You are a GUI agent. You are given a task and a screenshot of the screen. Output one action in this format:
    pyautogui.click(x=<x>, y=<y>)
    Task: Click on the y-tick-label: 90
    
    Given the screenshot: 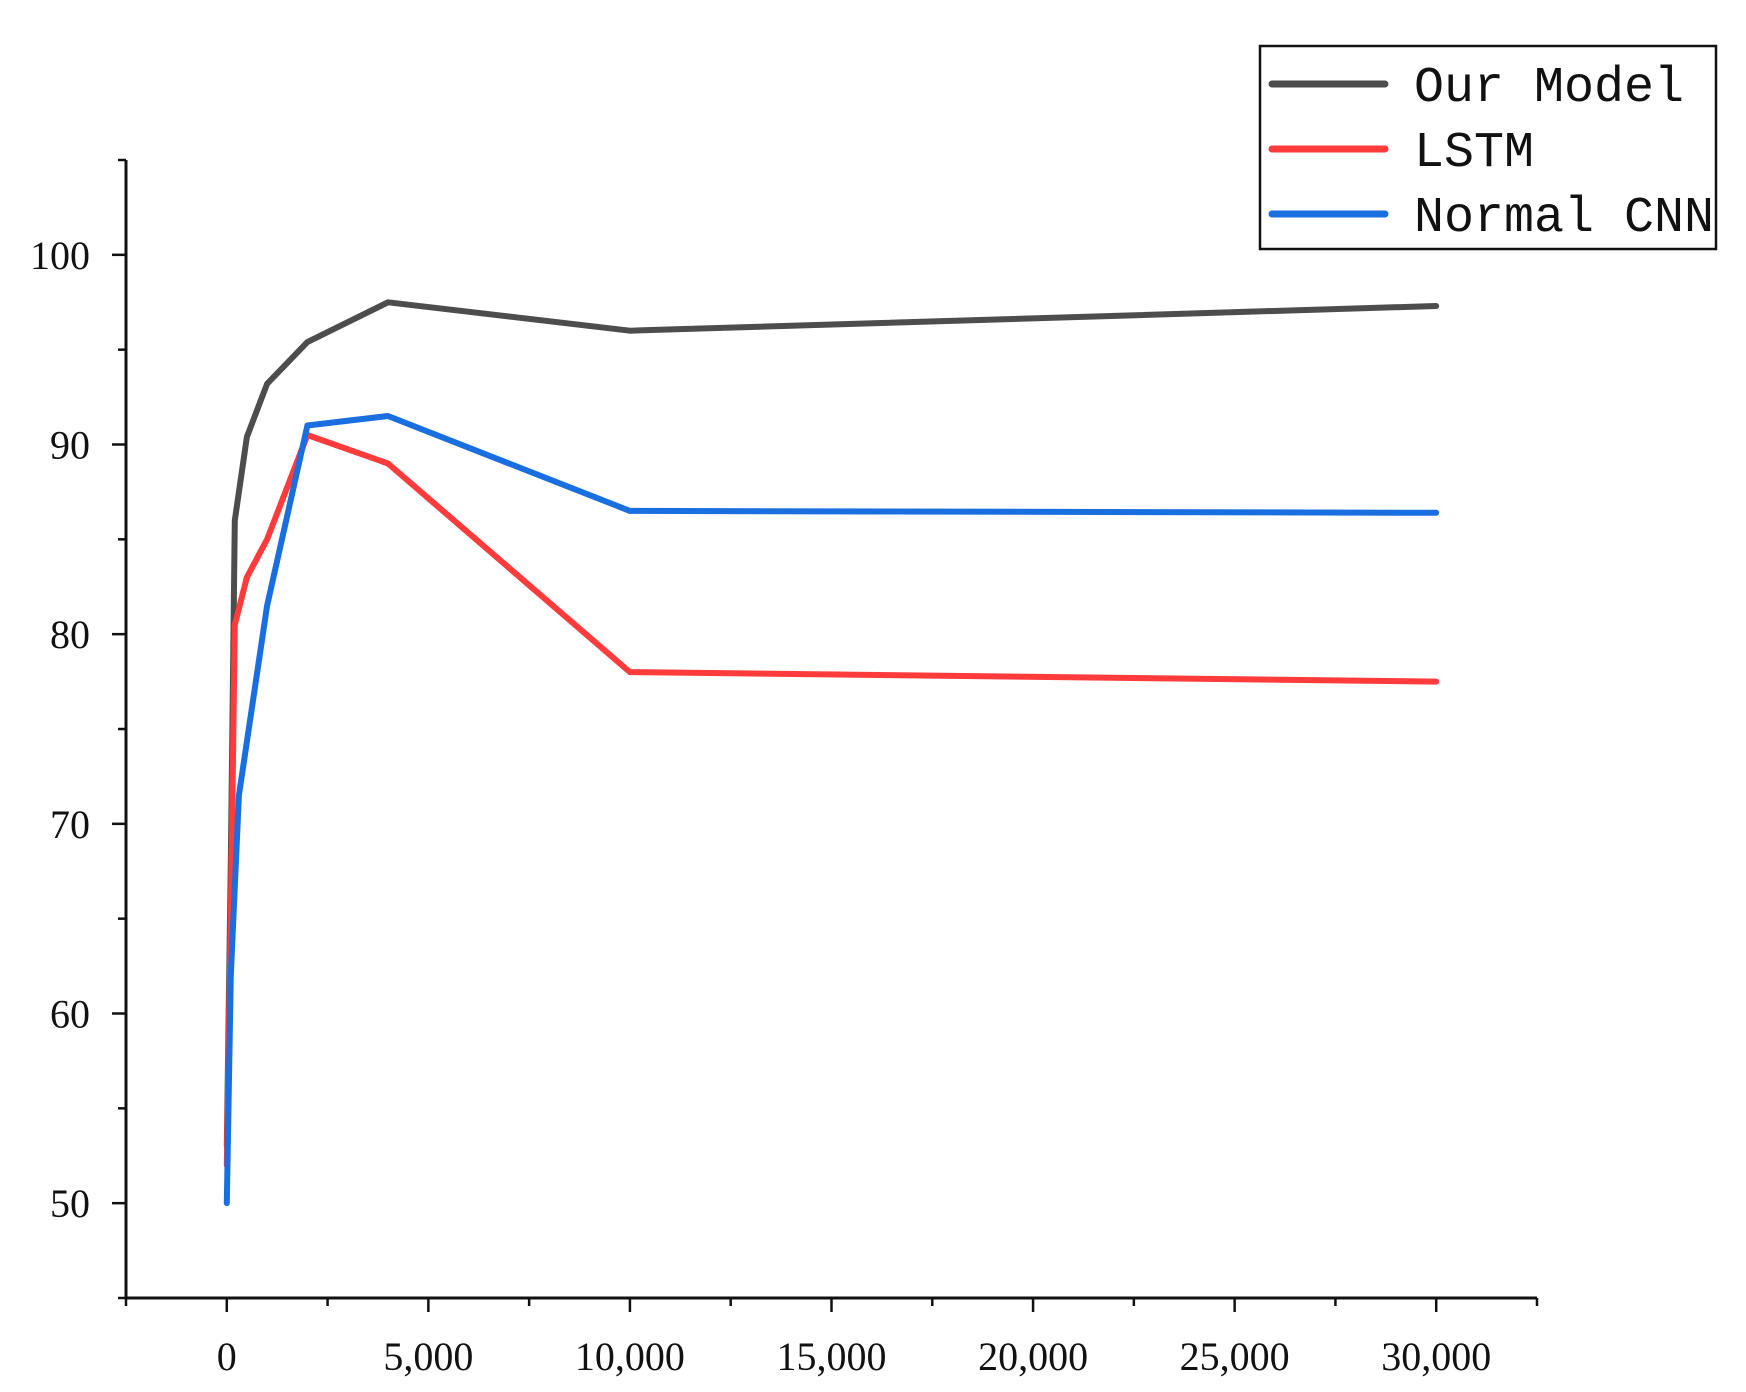 What is the action you would take?
    pyautogui.click(x=70, y=445)
    